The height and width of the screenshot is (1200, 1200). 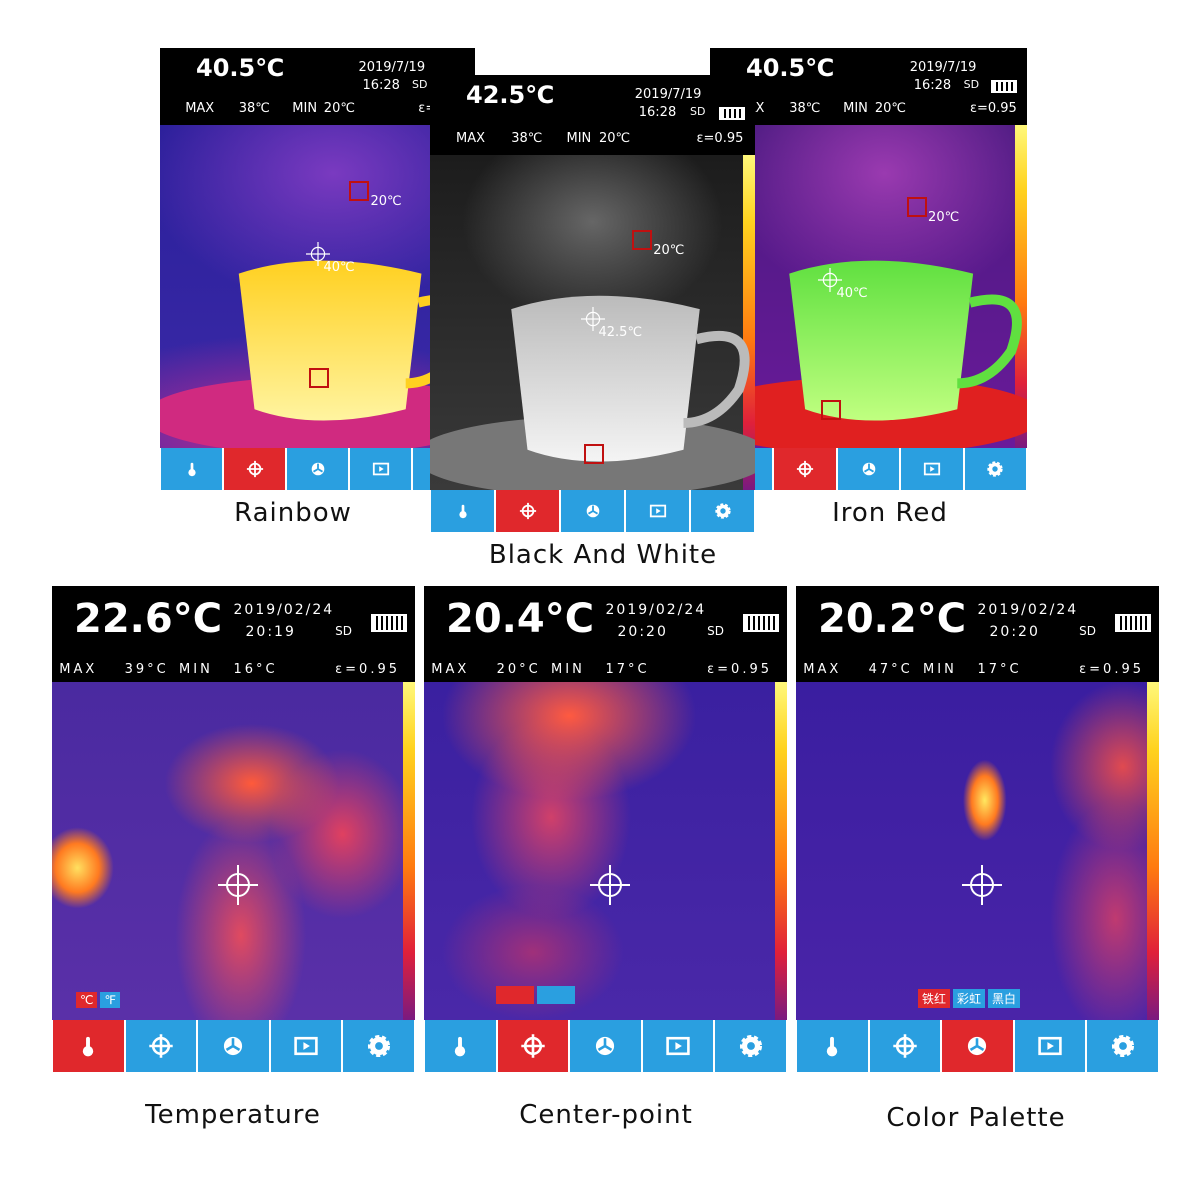 What do you see at coordinates (1028, 610) in the screenshot?
I see `date: 2019/02/24` at bounding box center [1028, 610].